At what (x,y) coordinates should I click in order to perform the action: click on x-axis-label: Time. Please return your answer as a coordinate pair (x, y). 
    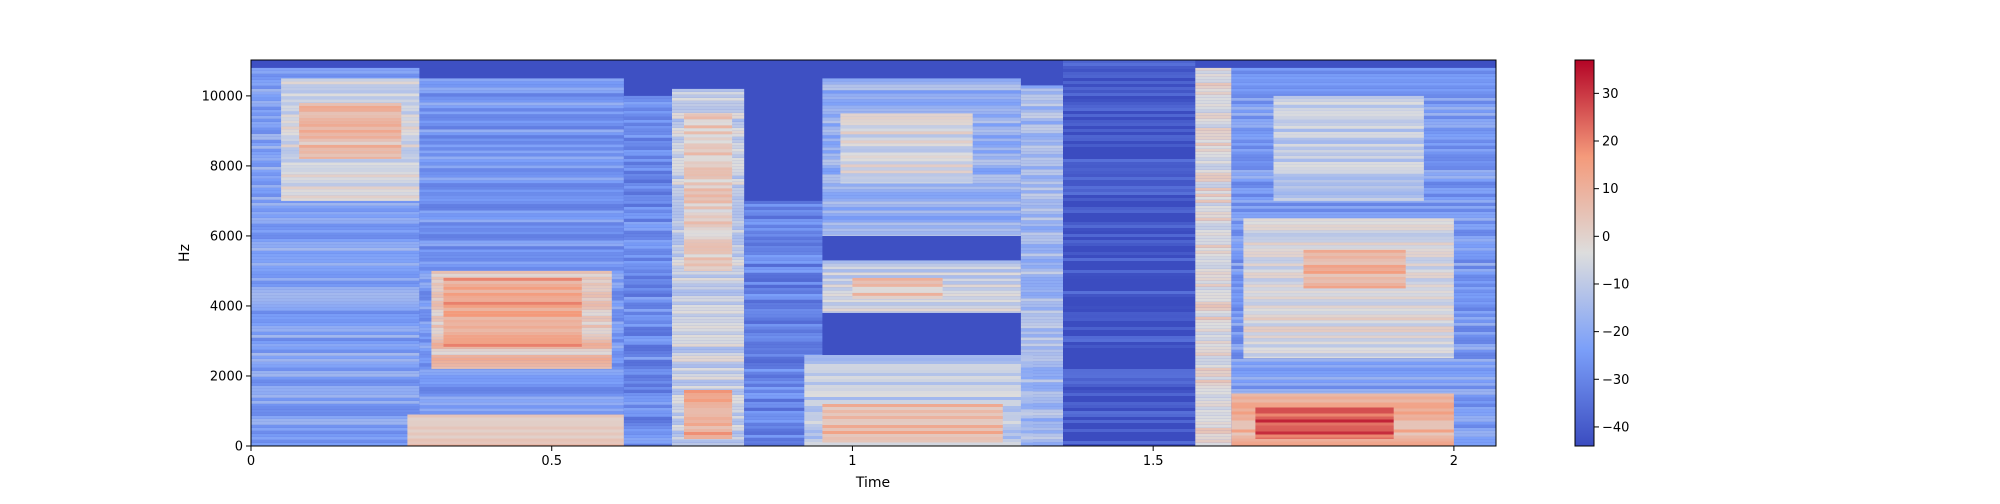
    Looking at the image, I should click on (872, 483).